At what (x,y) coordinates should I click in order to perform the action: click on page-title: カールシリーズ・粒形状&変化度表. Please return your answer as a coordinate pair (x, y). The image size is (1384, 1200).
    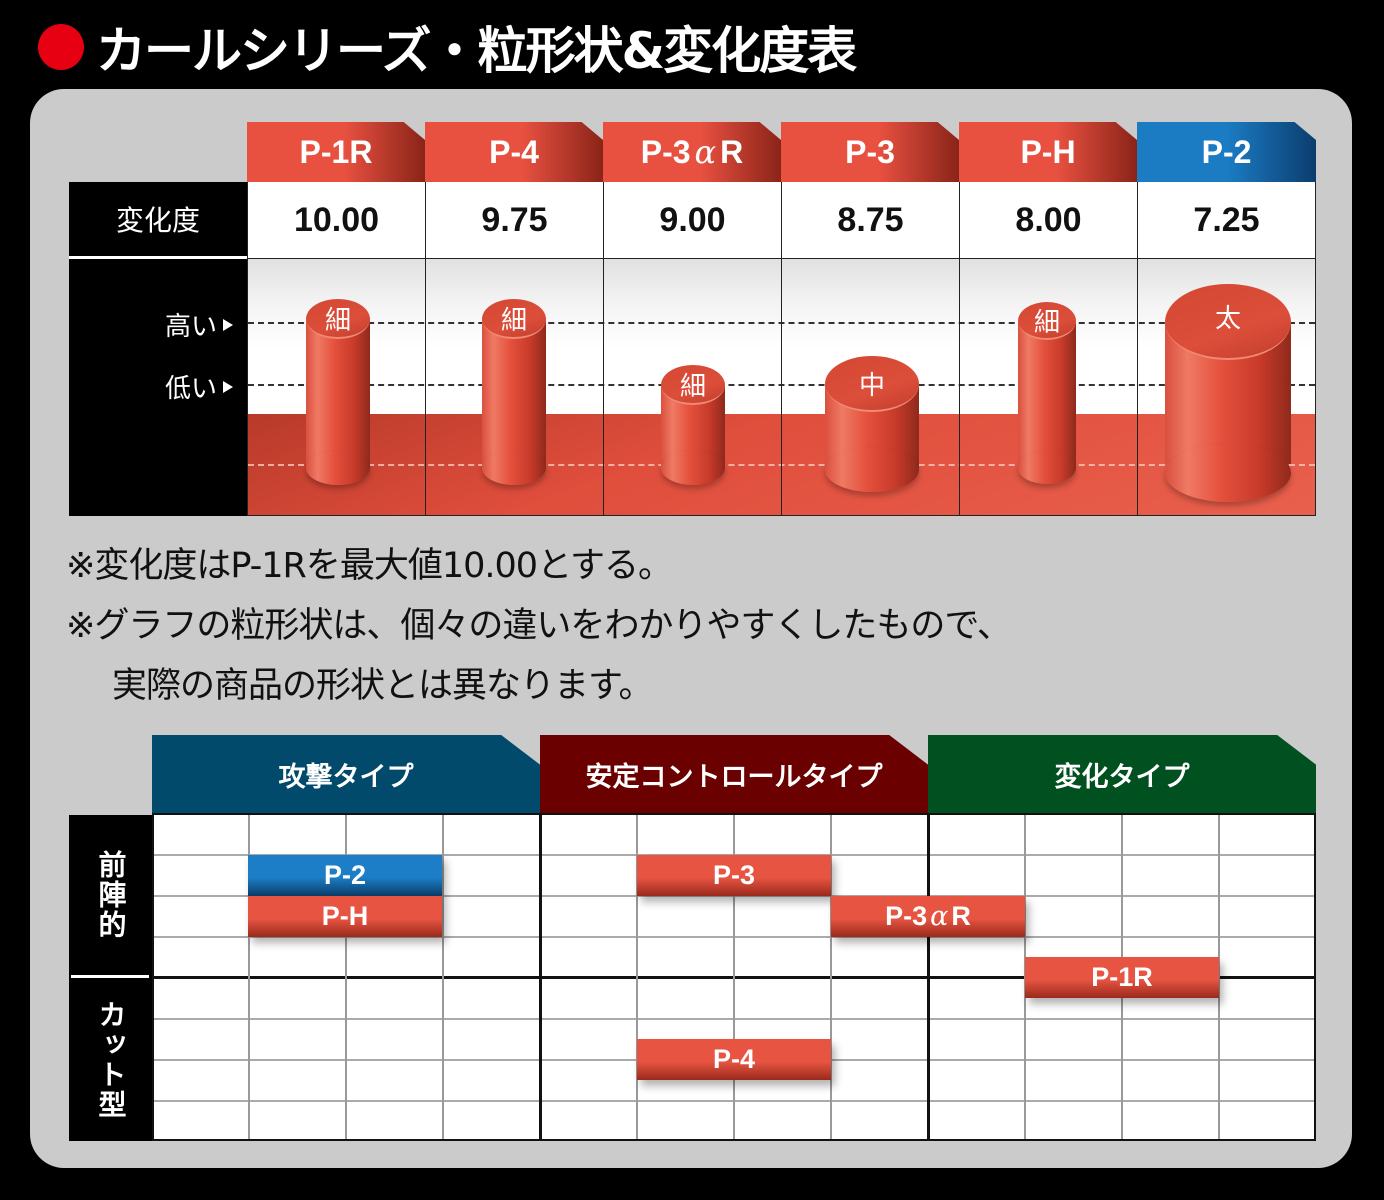
    Looking at the image, I should click on (447, 47).